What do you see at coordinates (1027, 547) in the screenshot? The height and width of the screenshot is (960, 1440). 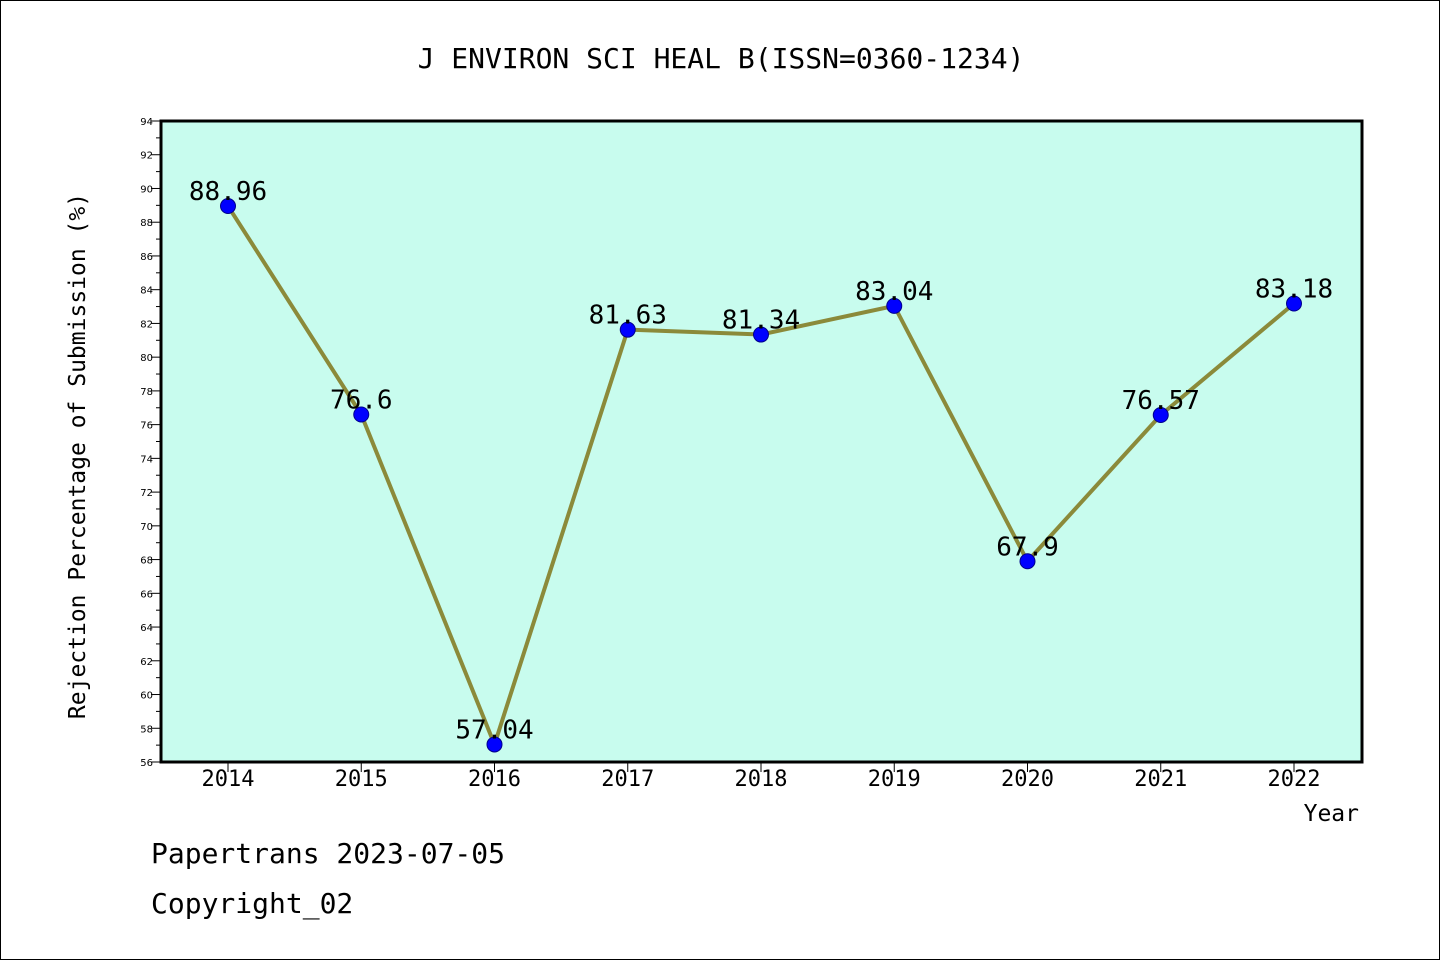 I see `data-label: 67.9` at bounding box center [1027, 547].